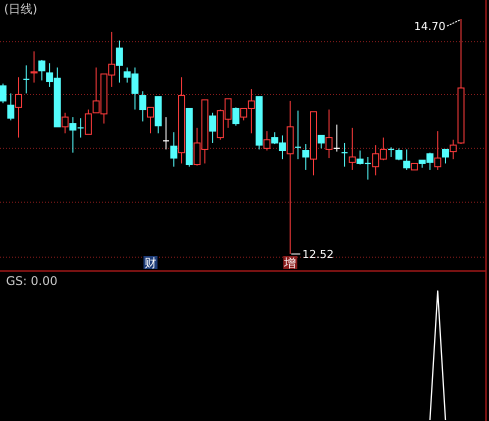 This screenshot has width=489, height=421. I want to click on chart-title: GS: 0.00, so click(32, 281).